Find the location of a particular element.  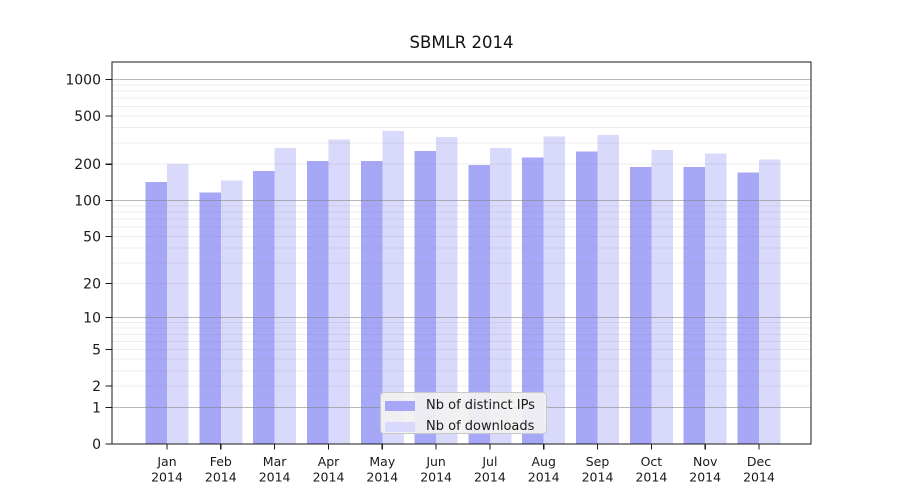

y-axis: 0 1 2 5 10 20 50 100 200 500 1000 is located at coordinates (88, 262).